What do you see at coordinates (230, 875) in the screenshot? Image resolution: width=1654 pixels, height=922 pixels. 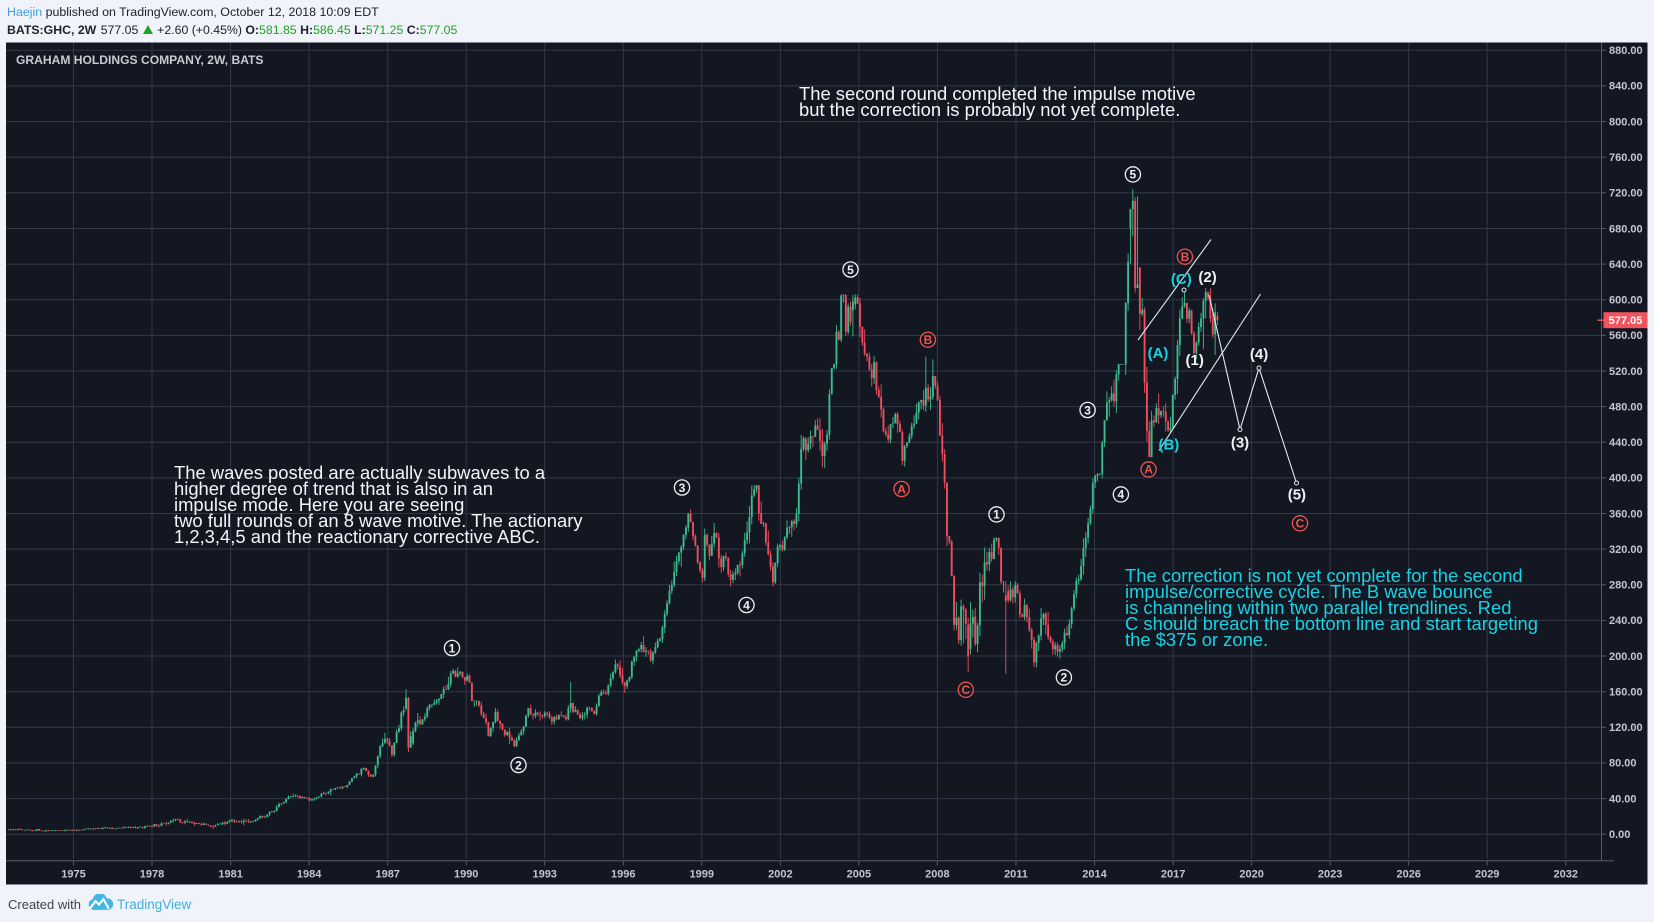 I see `svg-text: 1981` at bounding box center [230, 875].